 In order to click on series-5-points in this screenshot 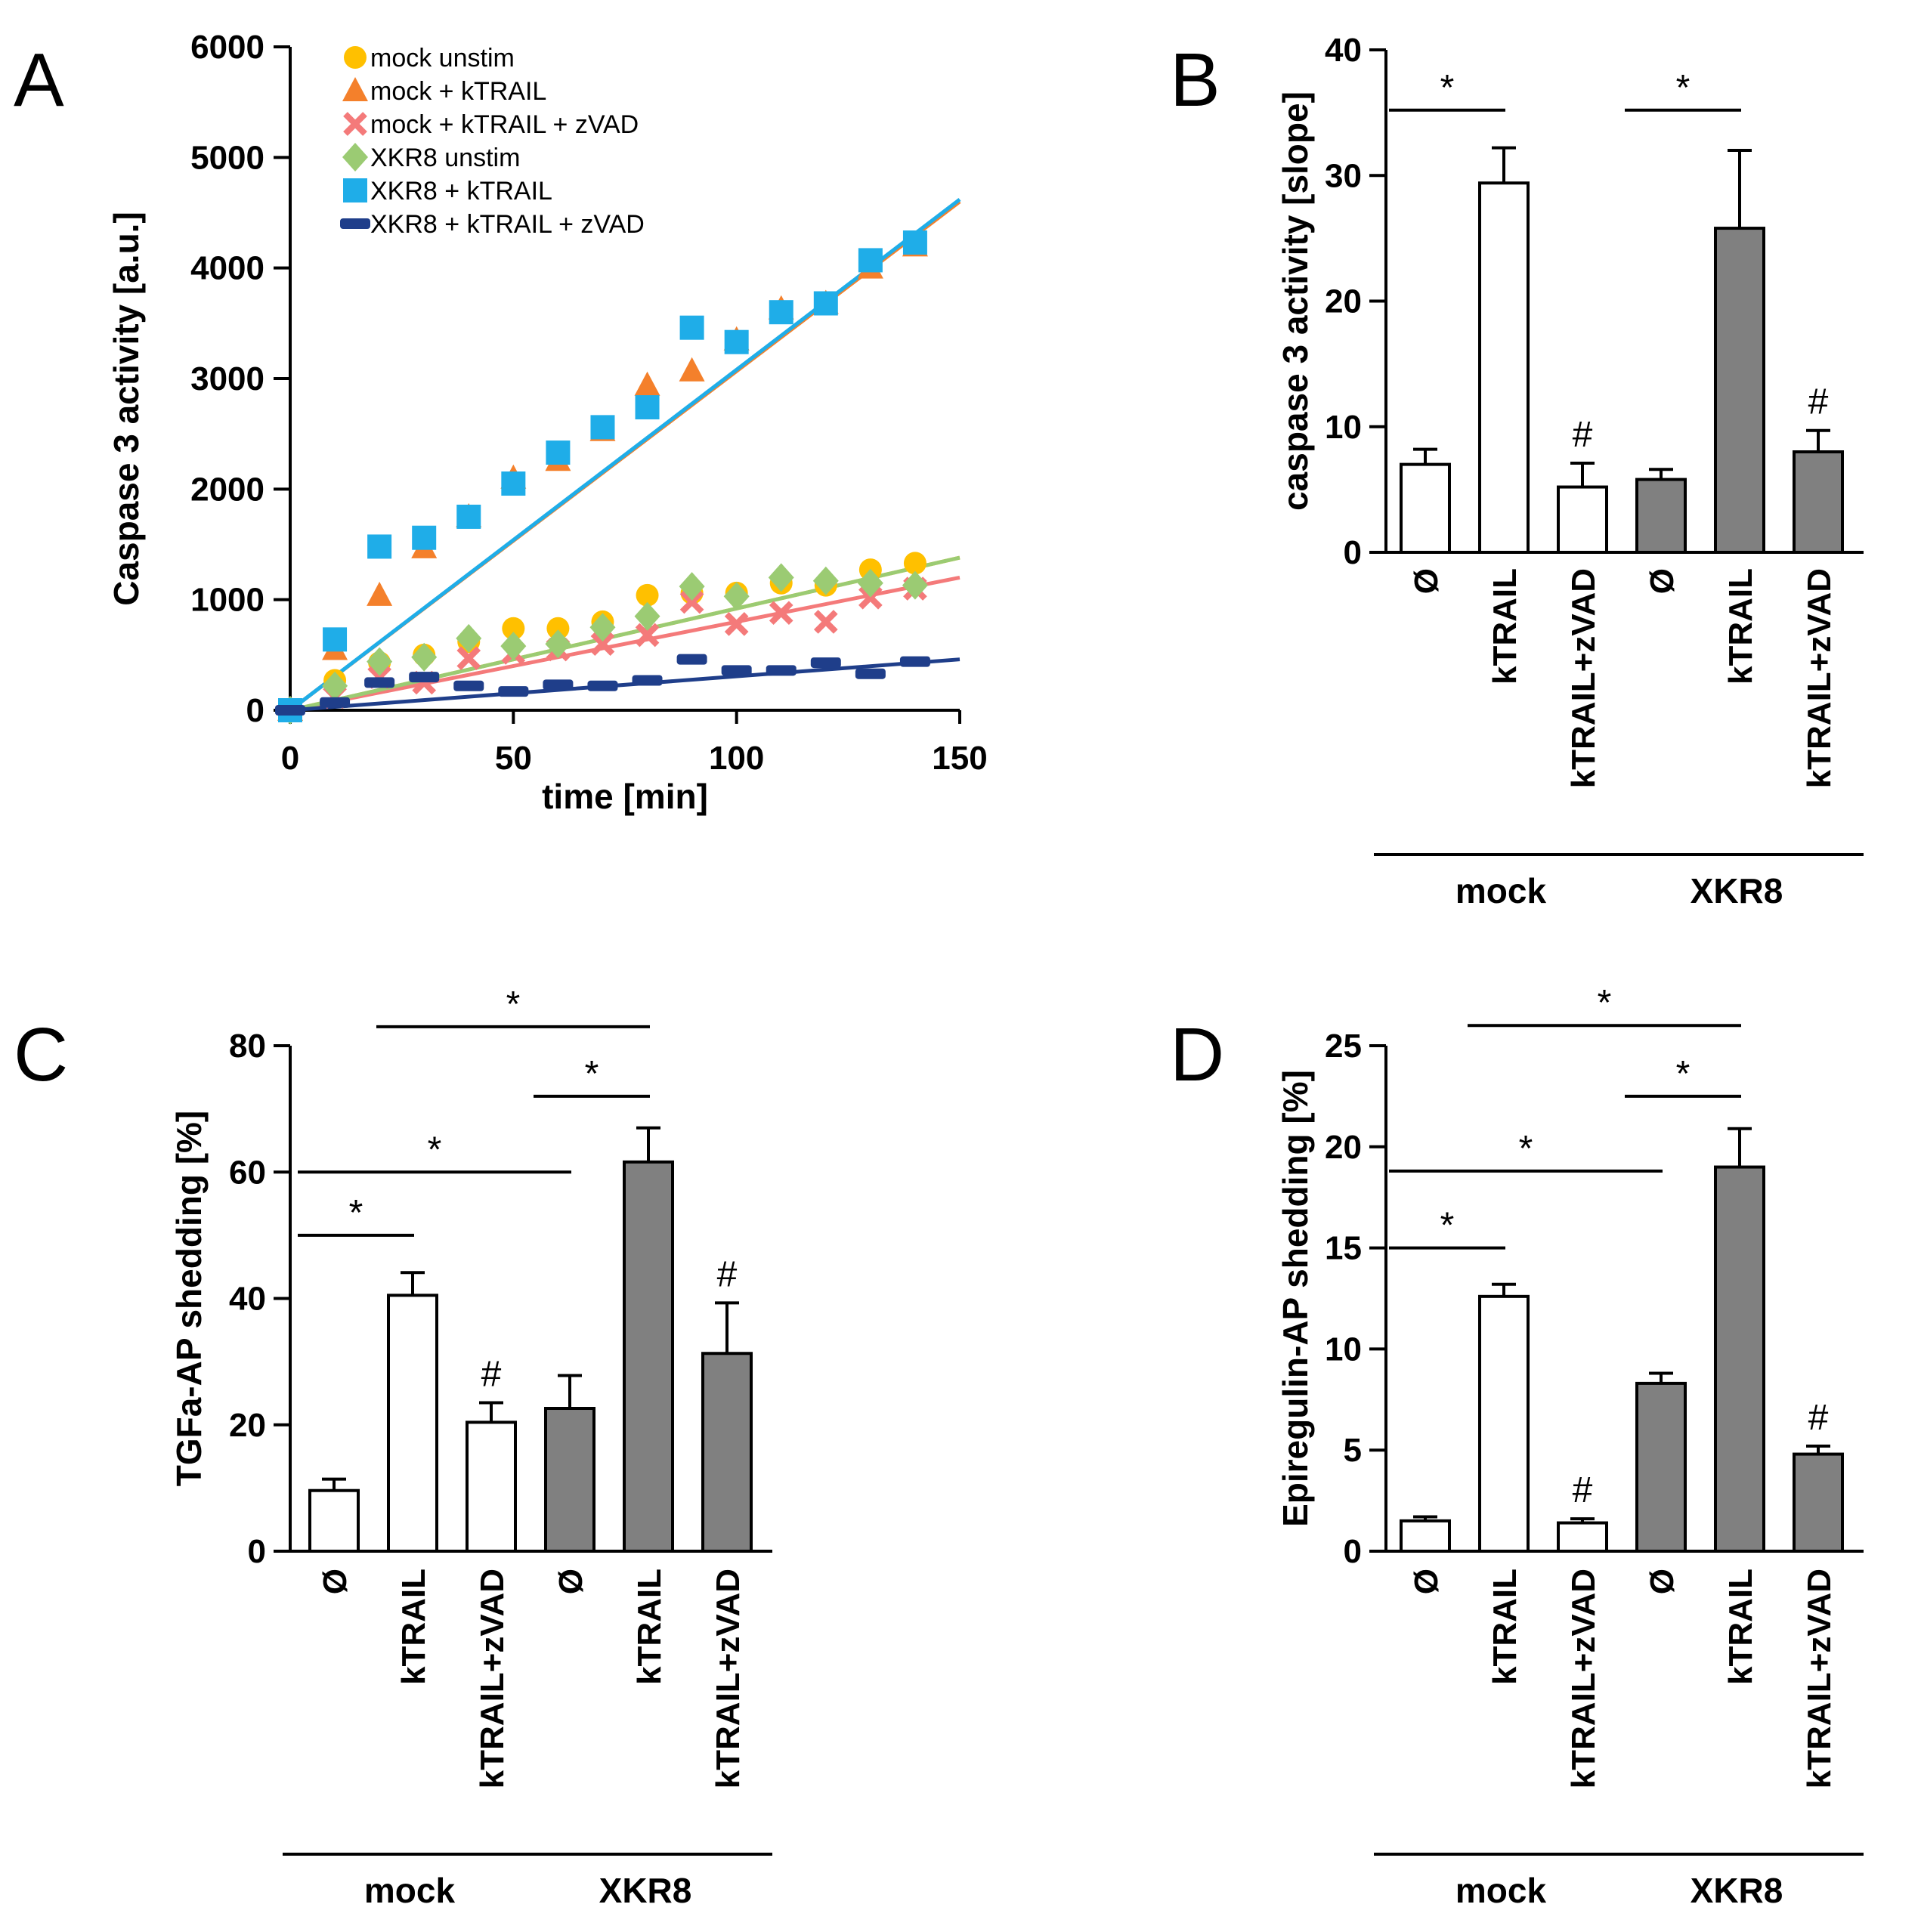, I will do `click(602, 476)`.